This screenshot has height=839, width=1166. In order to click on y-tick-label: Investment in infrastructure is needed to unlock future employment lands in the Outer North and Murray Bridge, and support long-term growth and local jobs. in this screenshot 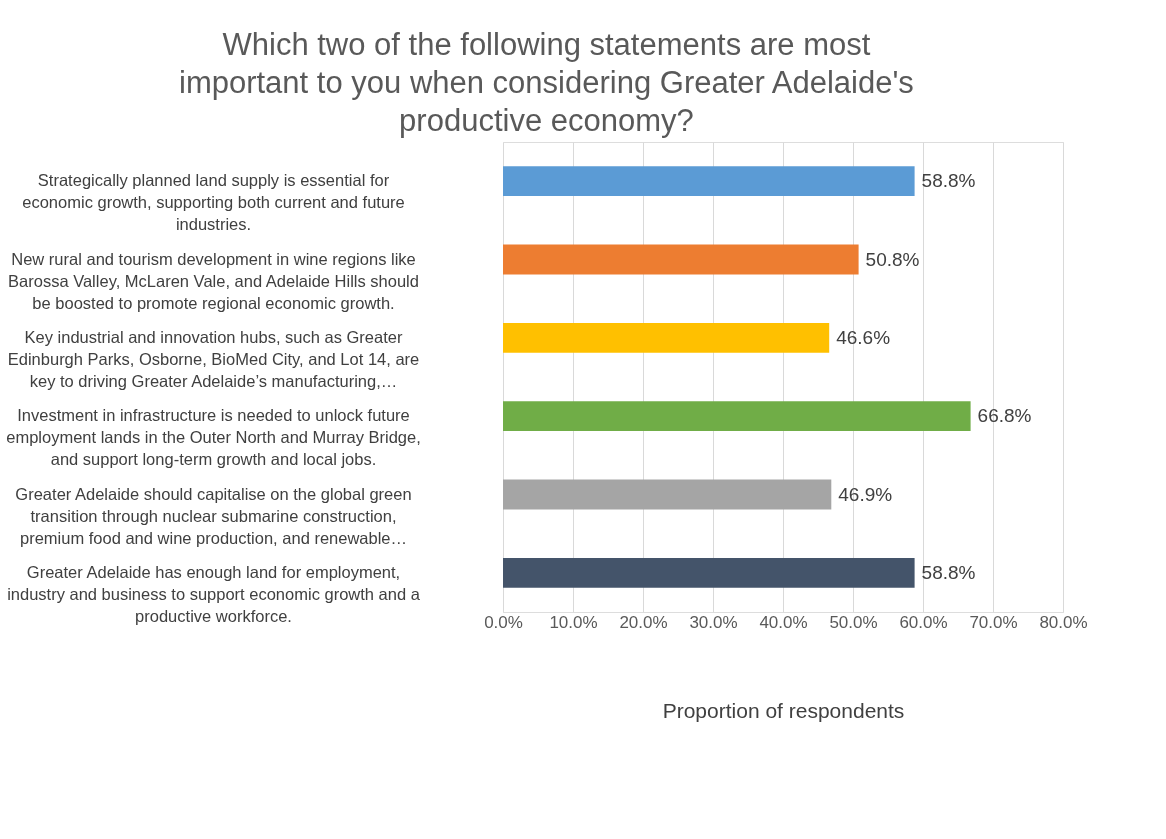, I will do `click(213, 437)`.